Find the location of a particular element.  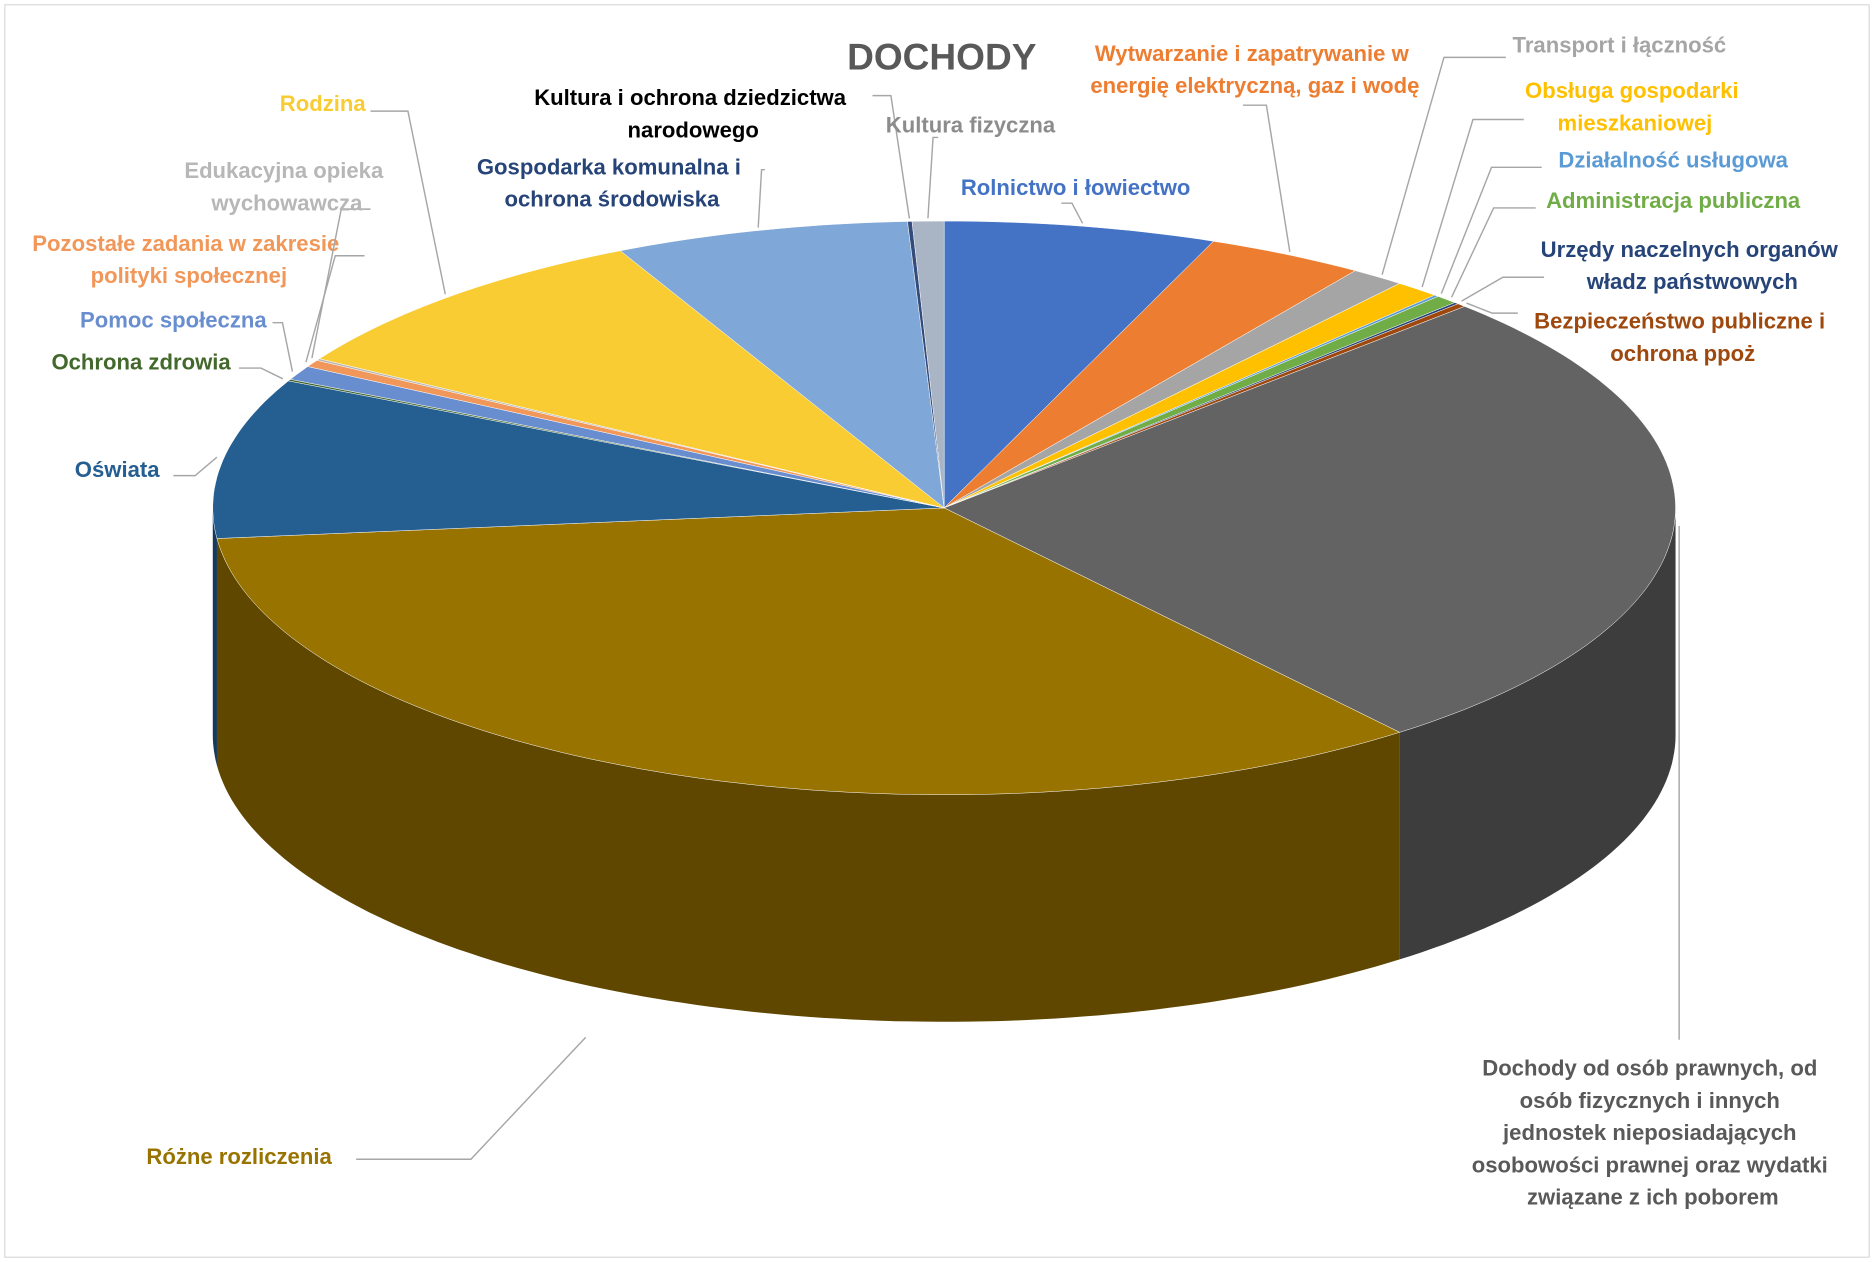

data-label: Rolnictwo i łowiectwo is located at coordinates (1076, 187).